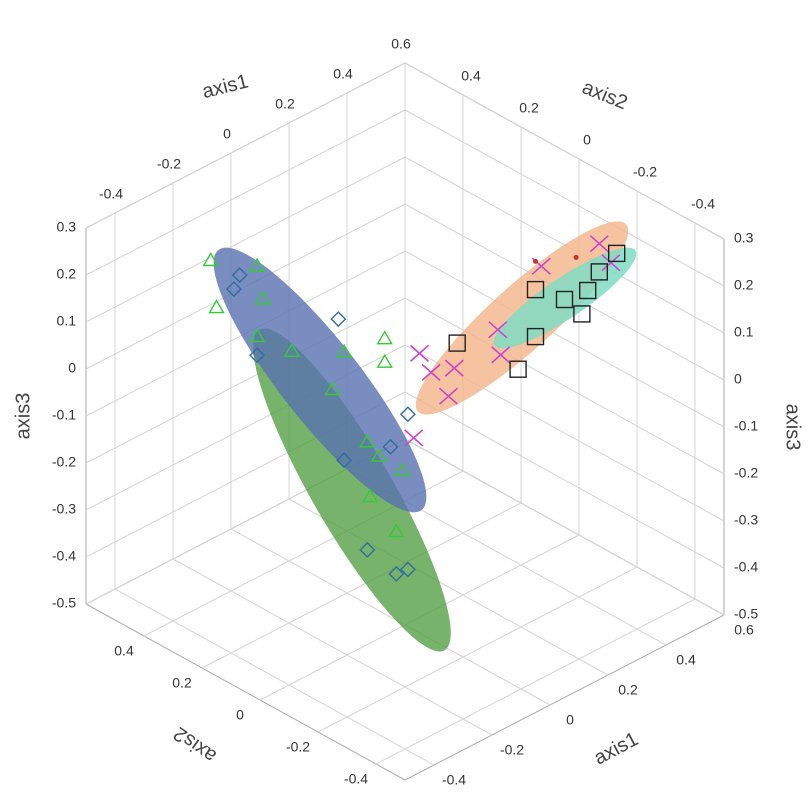  I want to click on ellipsoid-teal, so click(565, 298).